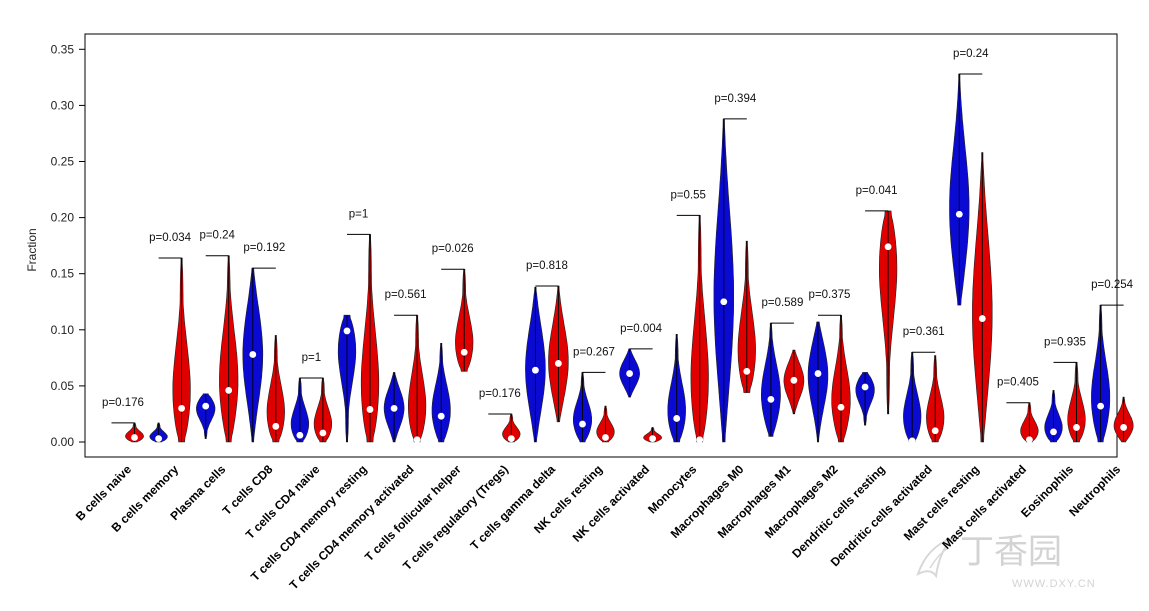 This screenshot has height=611, width=1149. What do you see at coordinates (1112, 285) in the screenshot?
I see `p-value-label: p=0.254` at bounding box center [1112, 285].